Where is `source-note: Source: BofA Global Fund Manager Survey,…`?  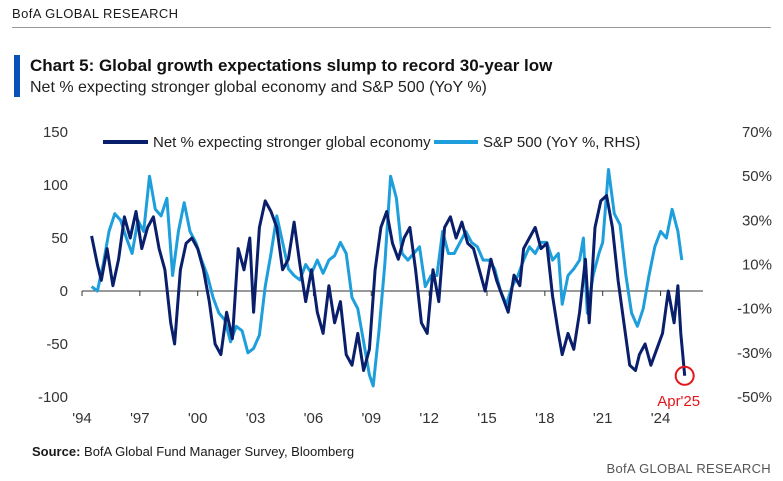
source-note: Source: BofA Global Fund Manager Survey,… is located at coordinates (193, 451).